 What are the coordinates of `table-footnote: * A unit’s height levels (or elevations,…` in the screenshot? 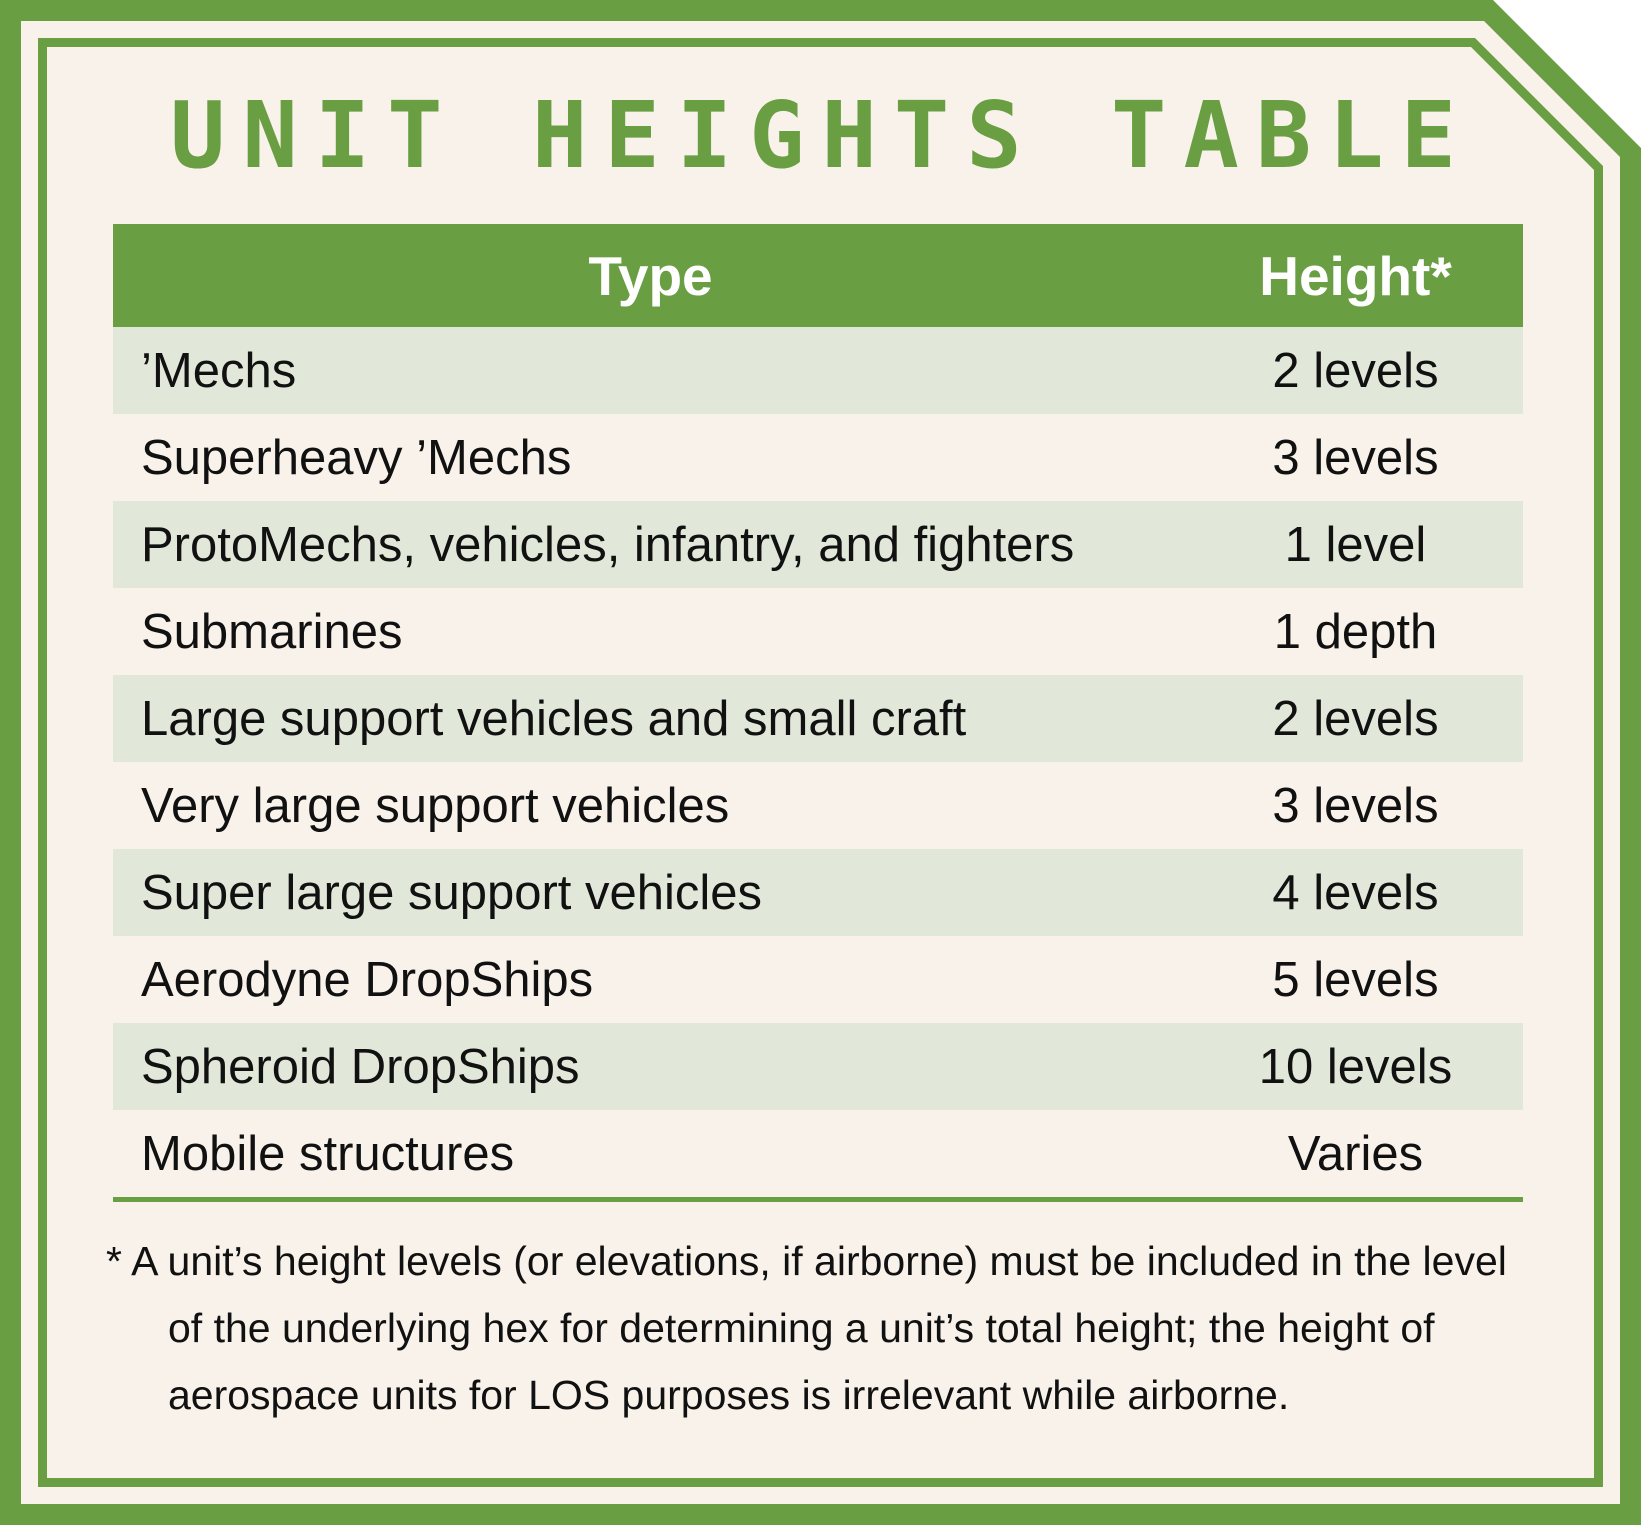 It's located at (806, 1328).